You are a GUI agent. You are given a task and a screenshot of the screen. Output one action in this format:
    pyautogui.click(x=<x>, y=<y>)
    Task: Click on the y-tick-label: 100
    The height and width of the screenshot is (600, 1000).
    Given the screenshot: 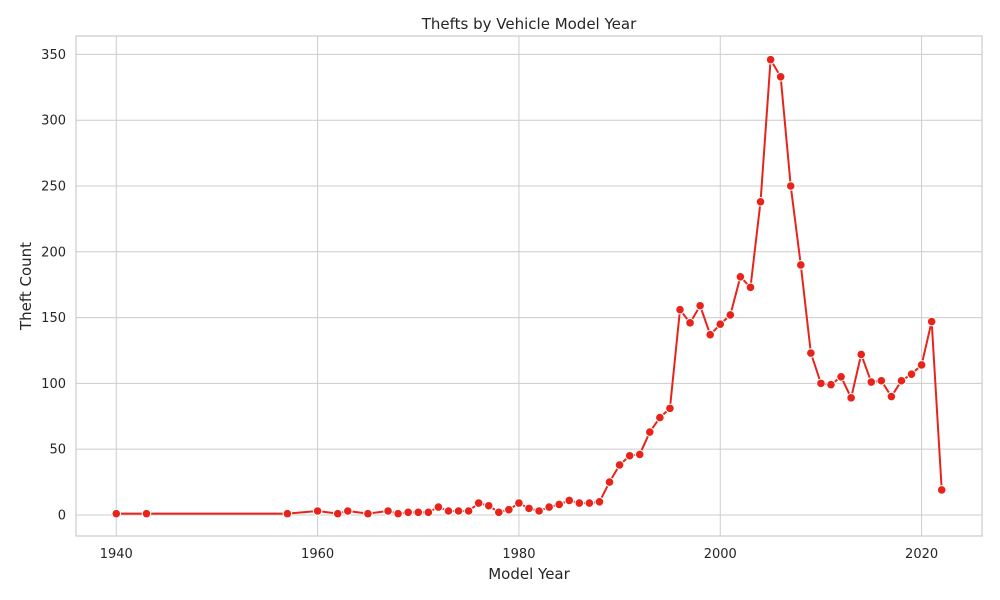 What is the action you would take?
    pyautogui.click(x=53, y=384)
    